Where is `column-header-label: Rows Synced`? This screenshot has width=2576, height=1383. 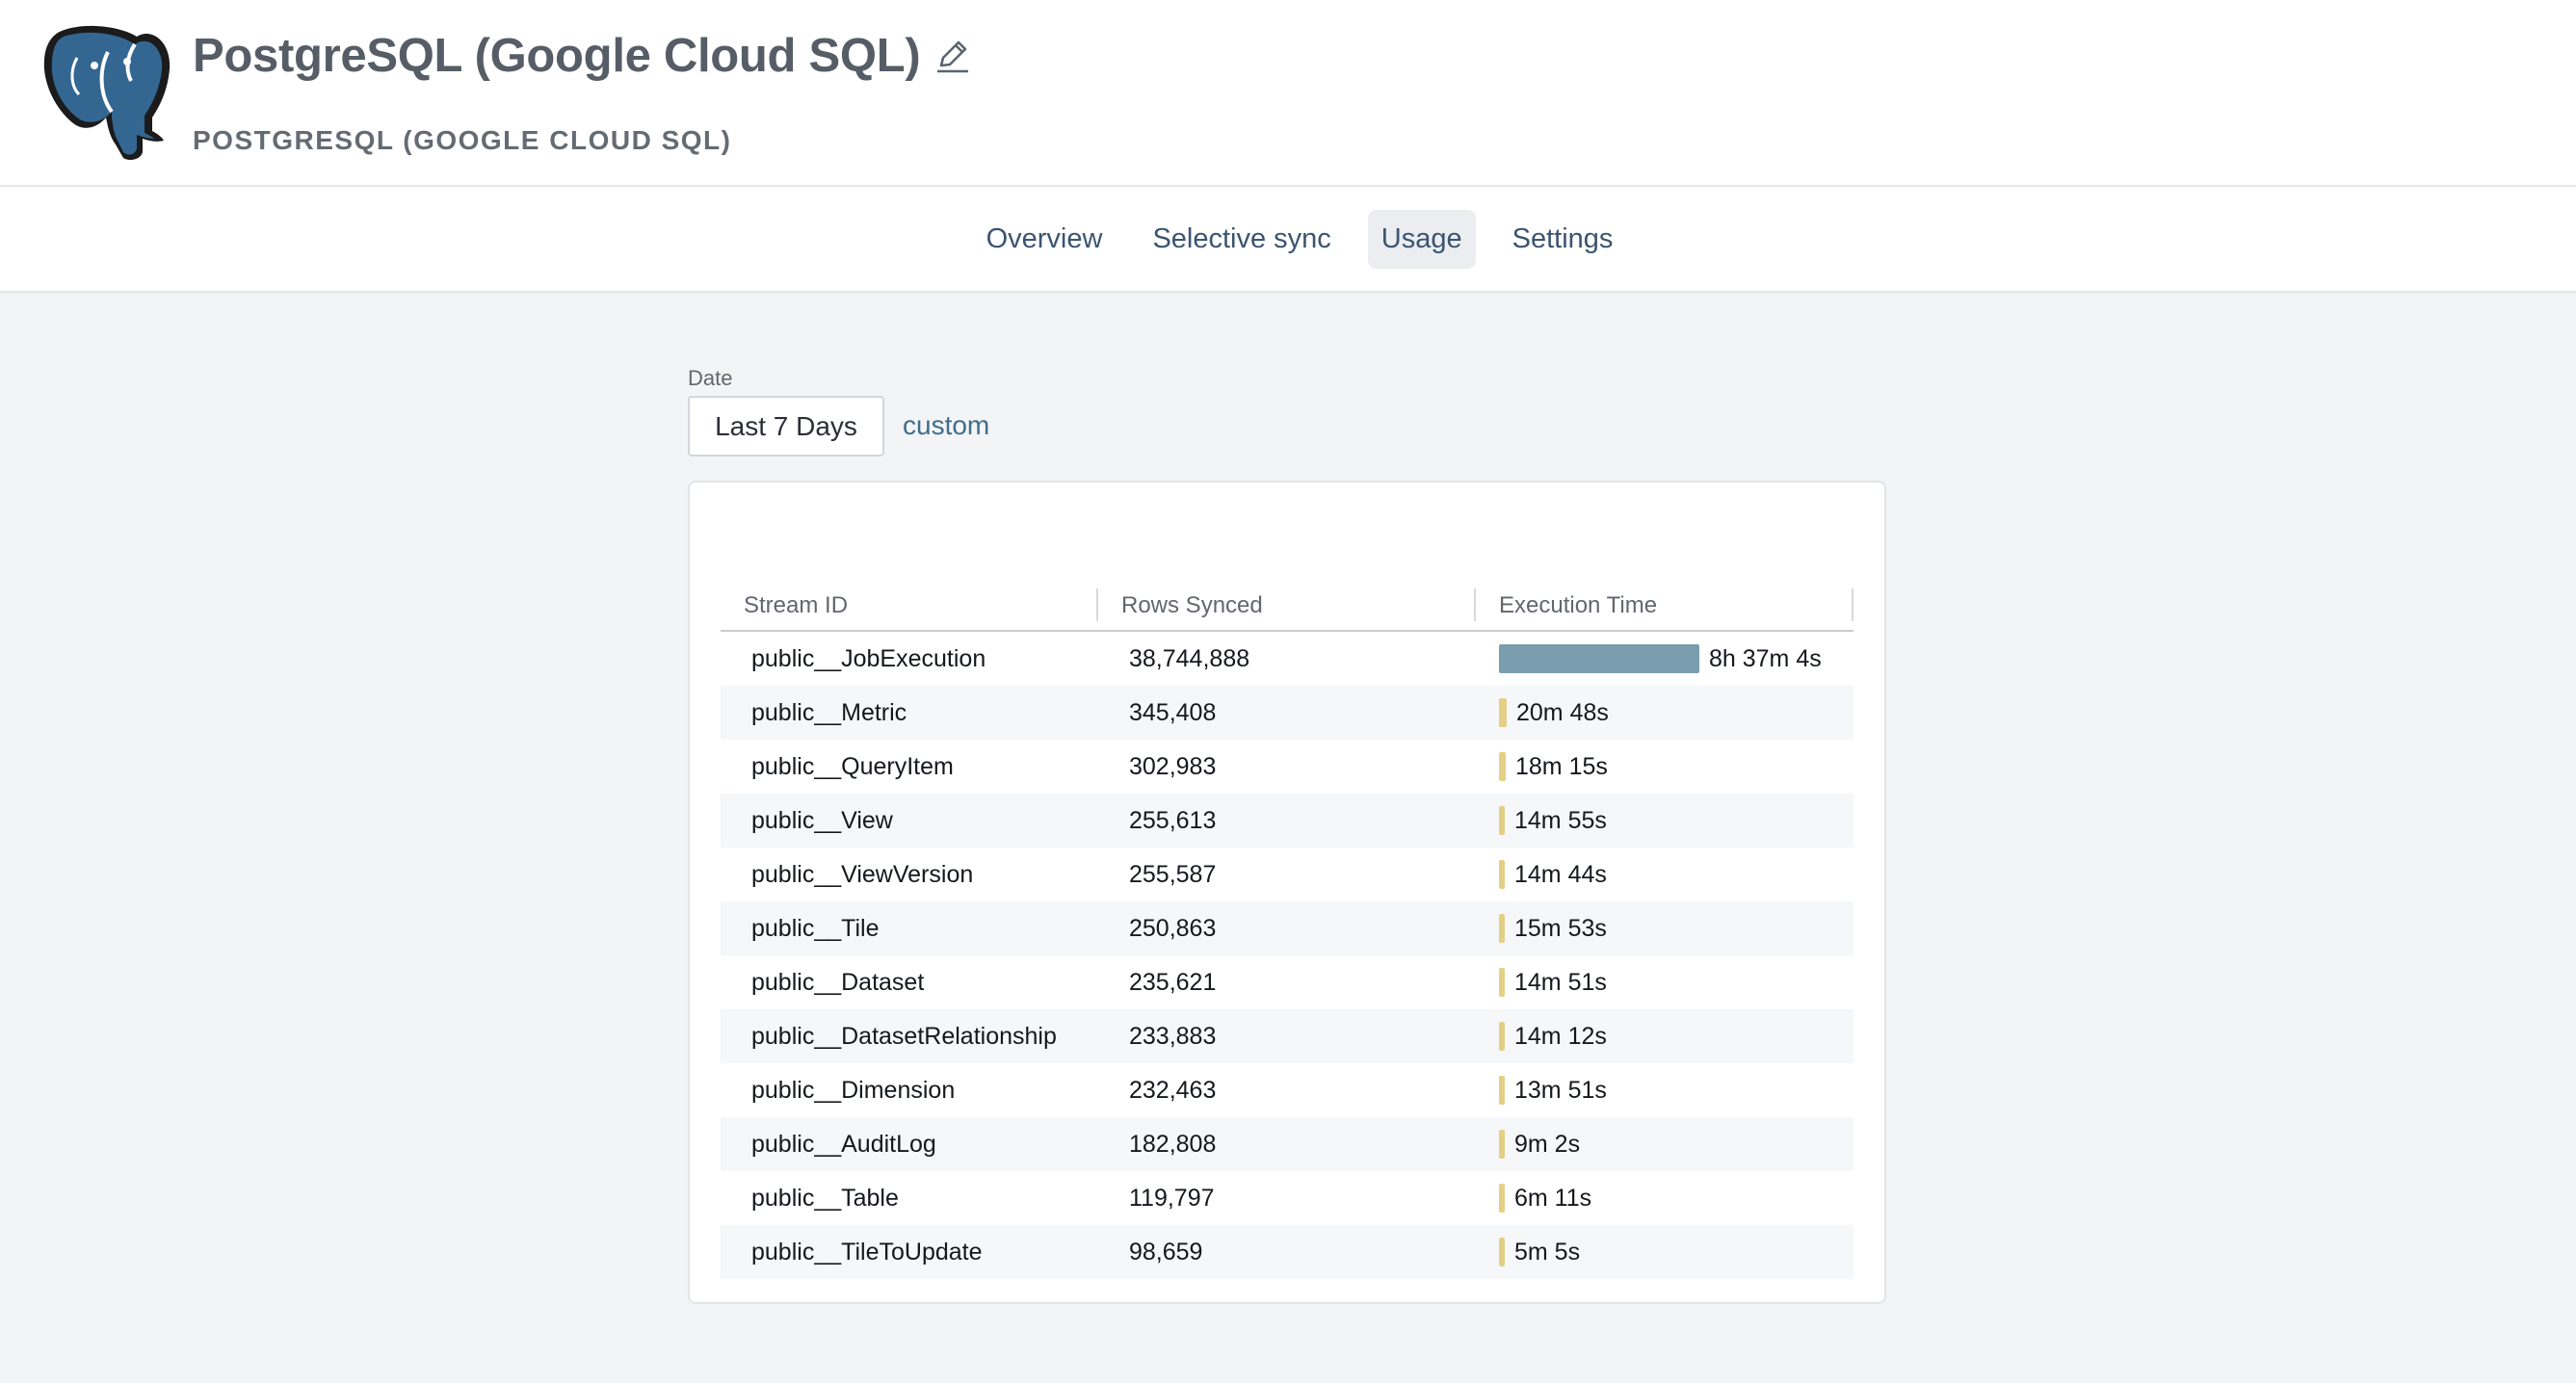 column-header-label: Rows Synced is located at coordinates (1192, 605).